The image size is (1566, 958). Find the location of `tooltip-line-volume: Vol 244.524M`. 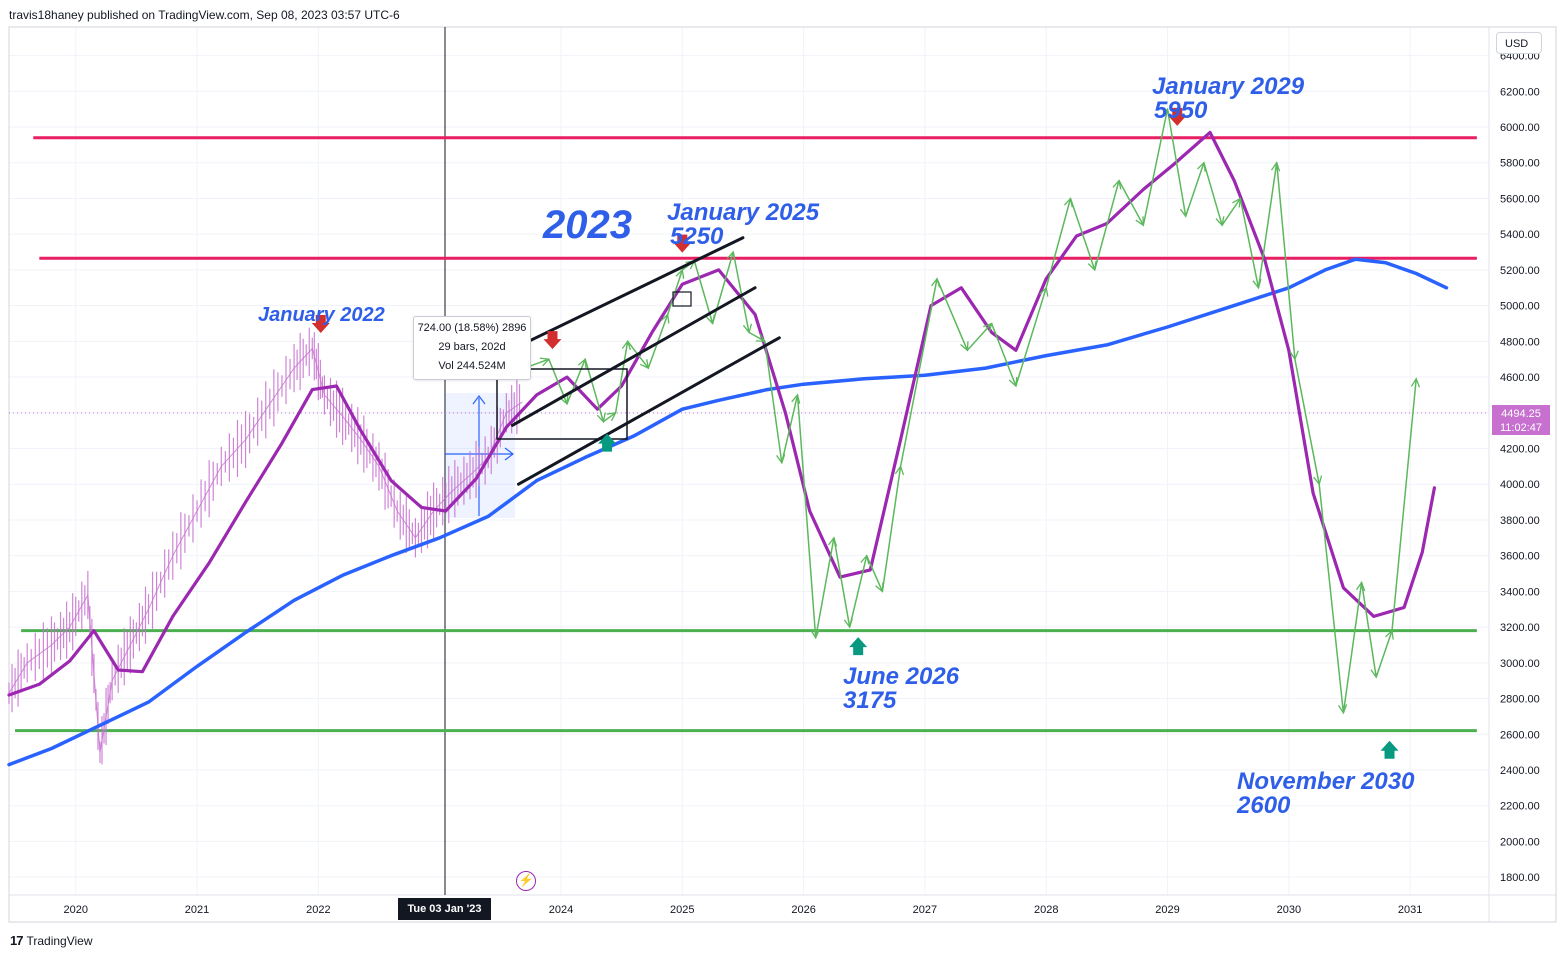

tooltip-line-volume: Vol 244.524M is located at coordinates (472, 366).